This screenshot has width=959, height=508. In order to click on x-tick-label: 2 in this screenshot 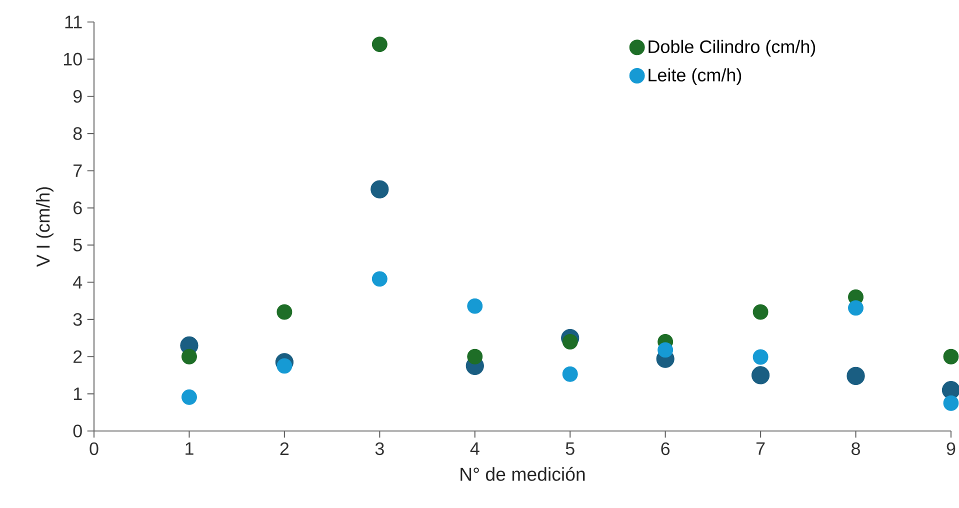, I will do `click(284, 448)`.